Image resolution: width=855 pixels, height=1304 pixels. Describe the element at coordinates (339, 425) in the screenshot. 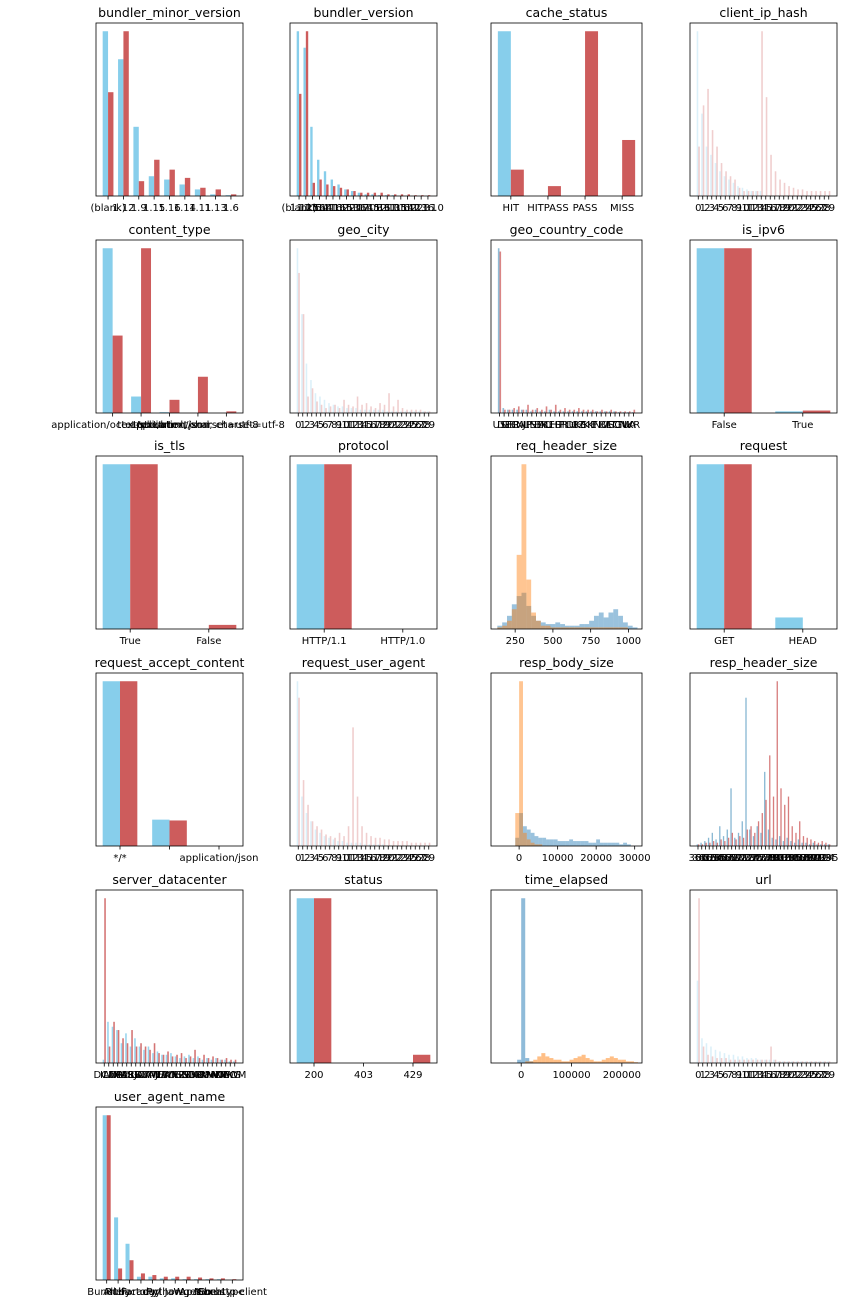

I see `x-tick-label: 9` at that location.